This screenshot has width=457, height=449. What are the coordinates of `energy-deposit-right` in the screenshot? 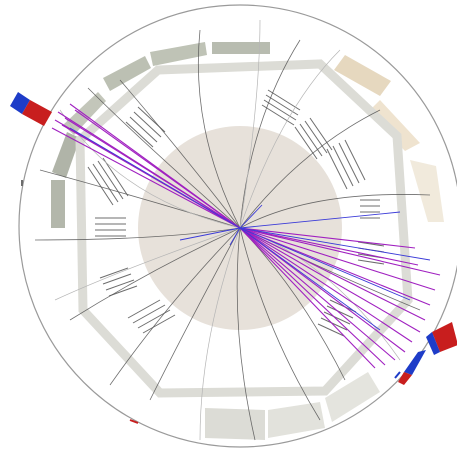 It's located at (427, 353).